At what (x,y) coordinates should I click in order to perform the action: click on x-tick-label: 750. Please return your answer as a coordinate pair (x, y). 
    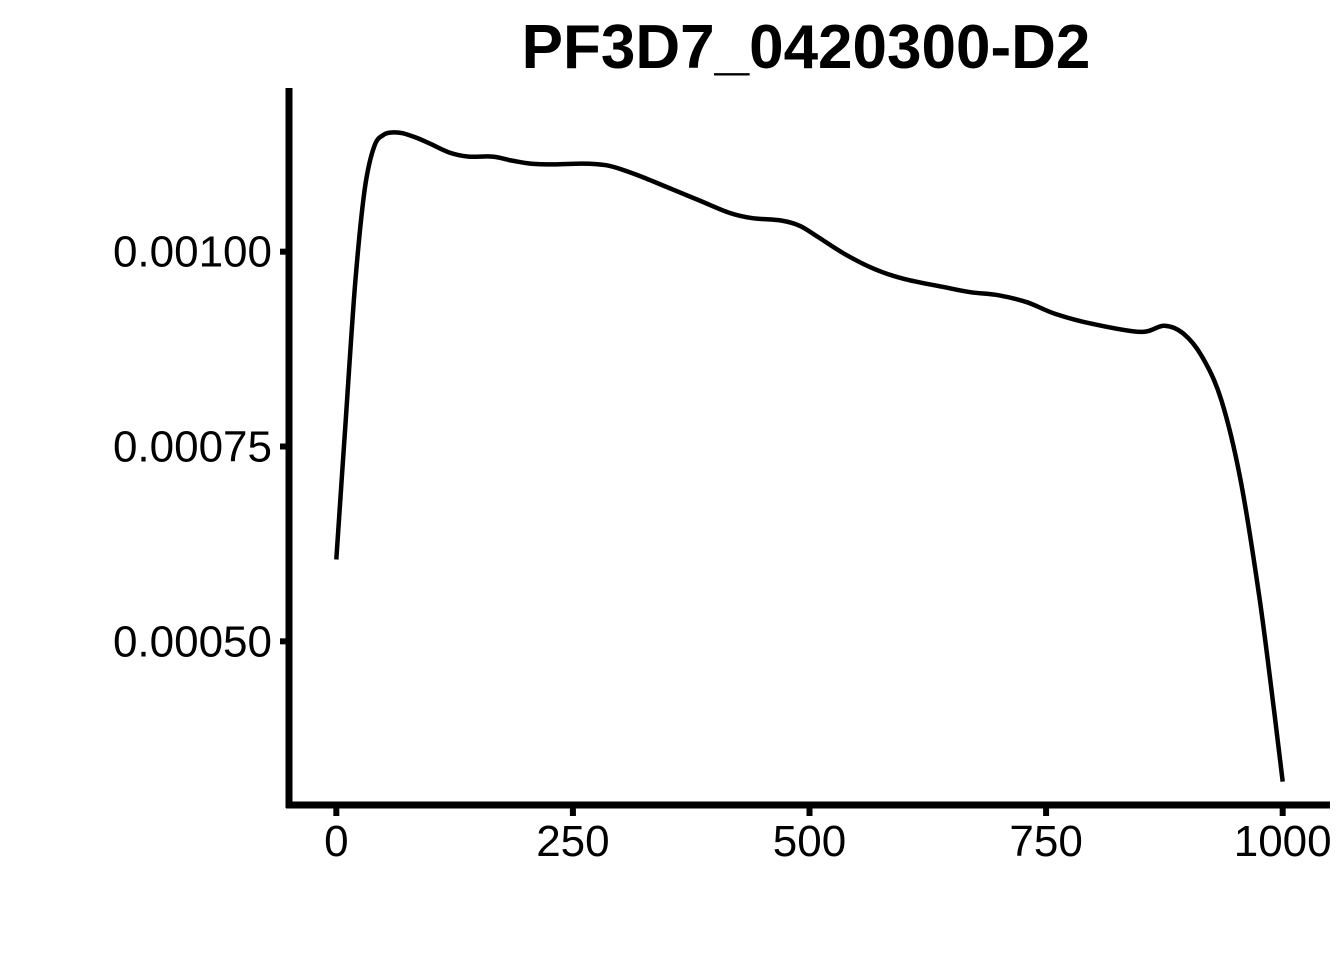
    Looking at the image, I should click on (1045, 841).